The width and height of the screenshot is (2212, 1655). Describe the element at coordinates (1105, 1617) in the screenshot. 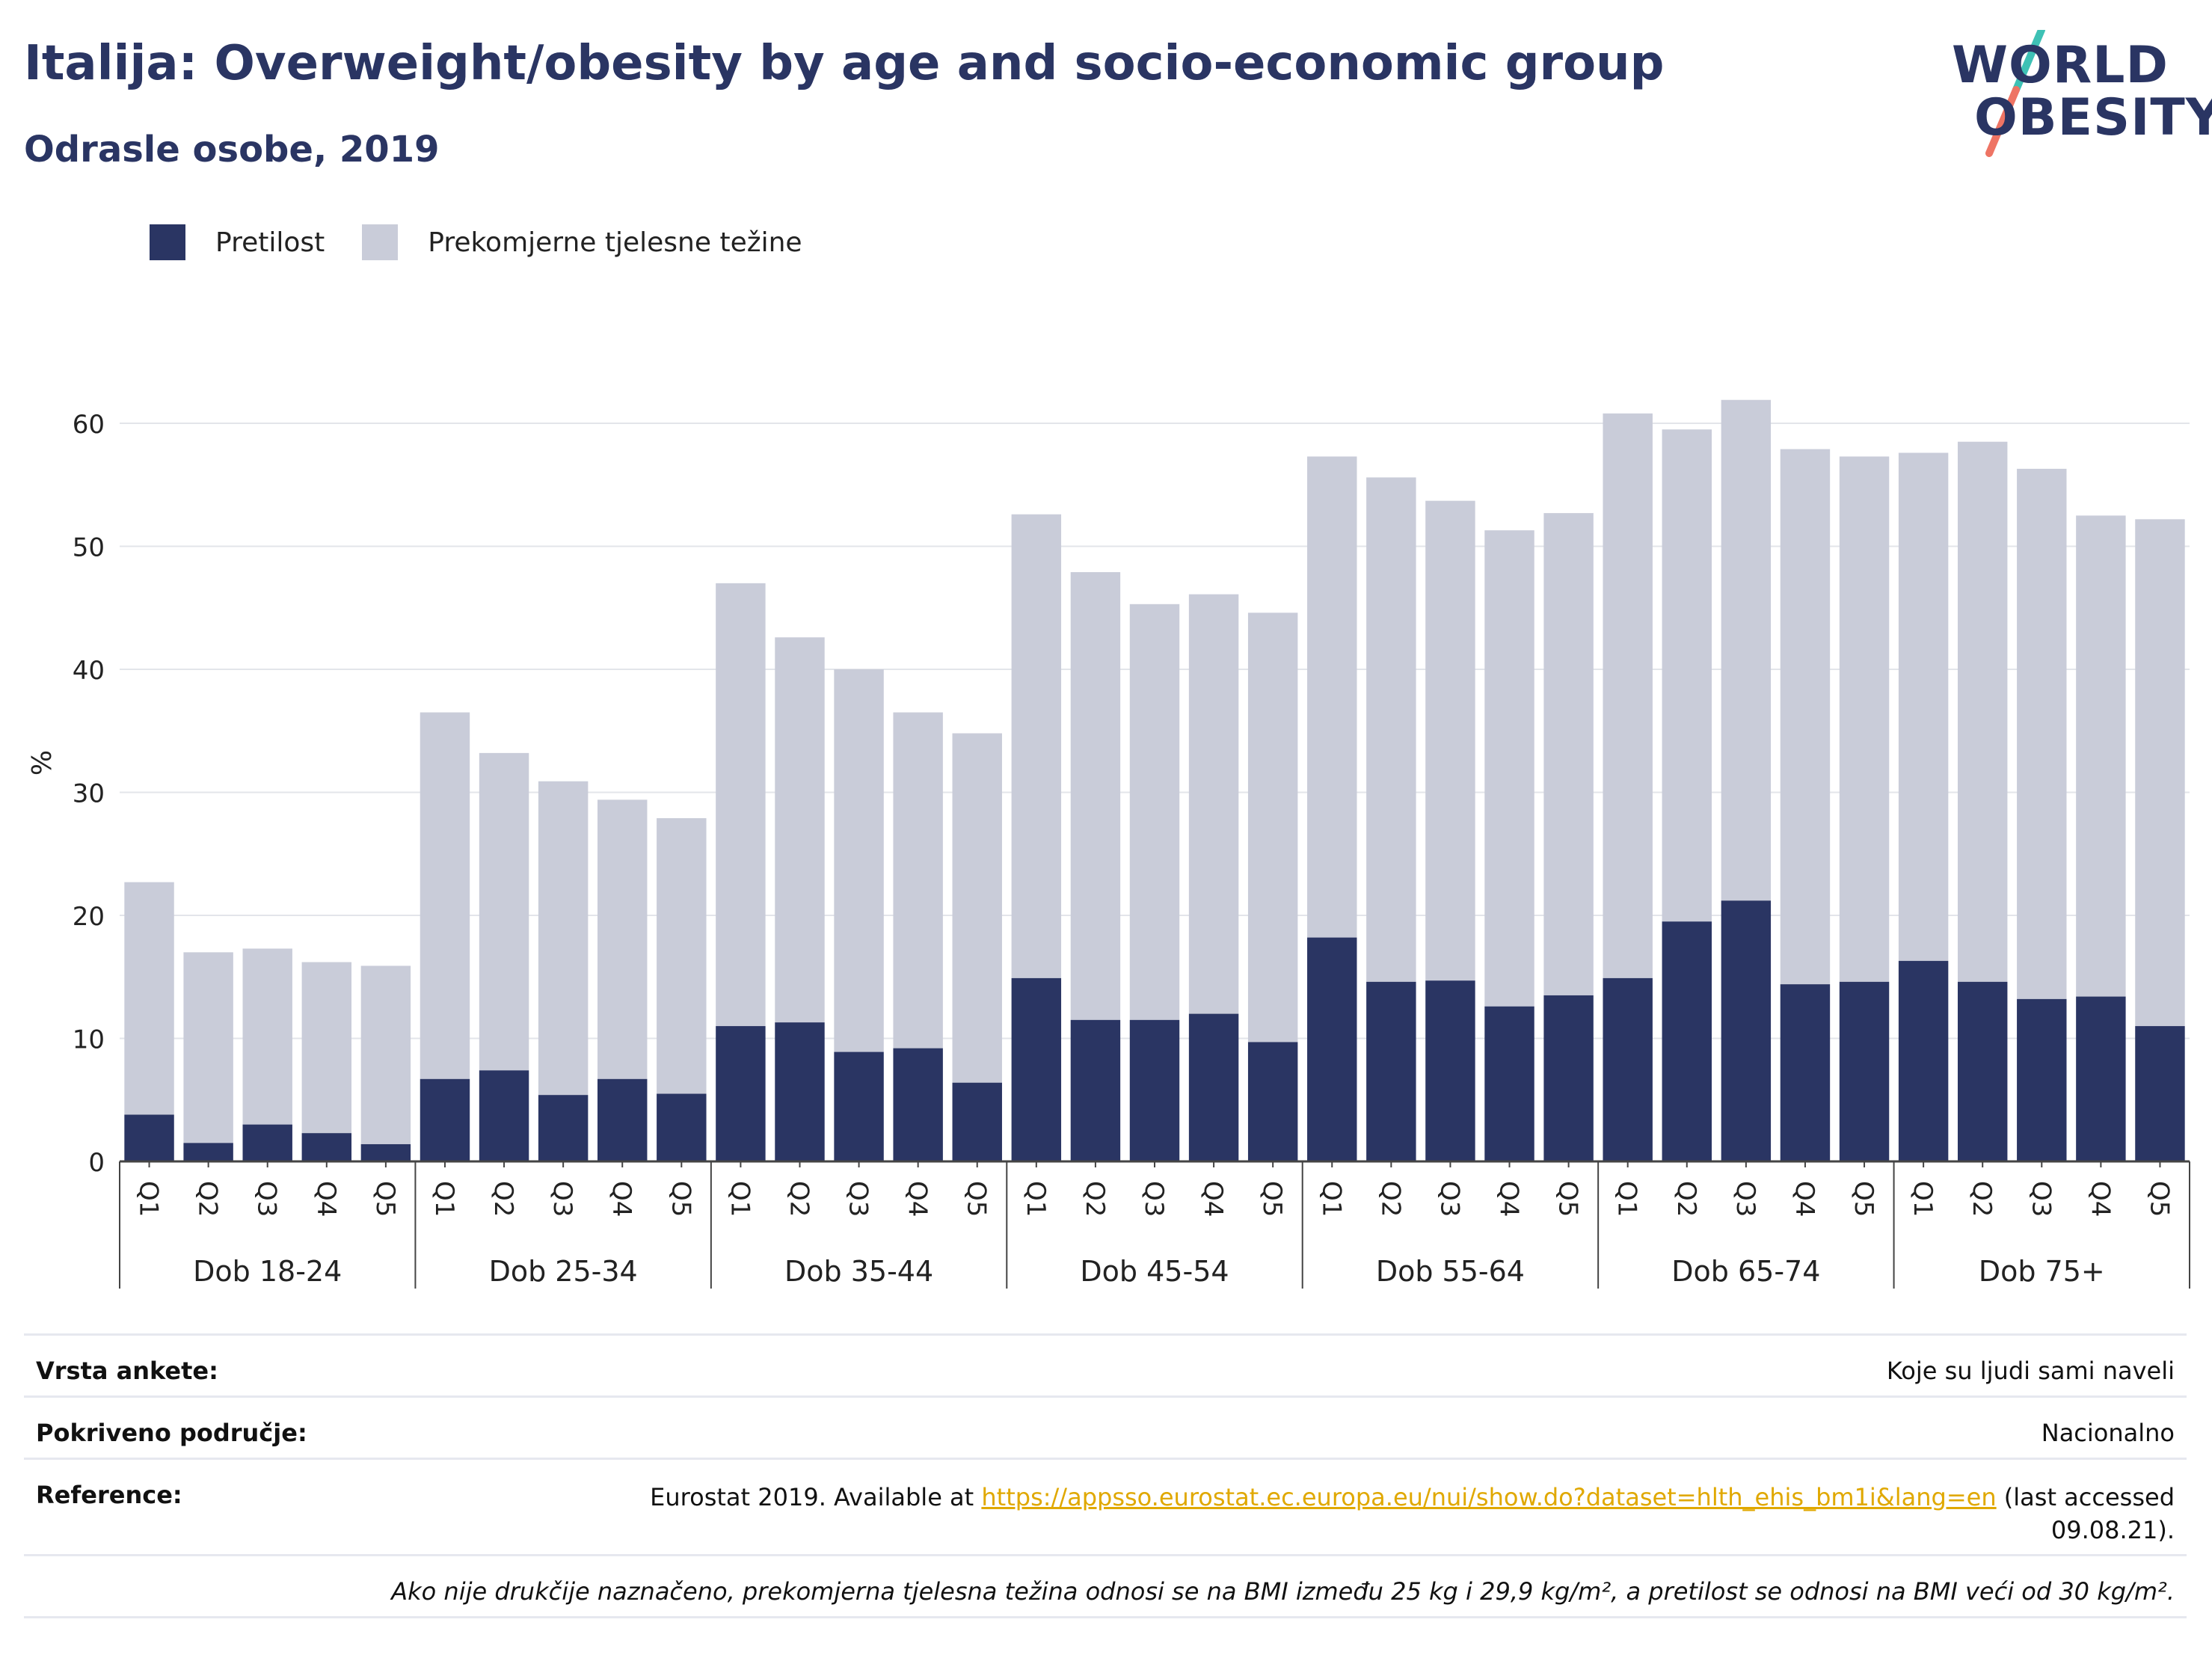

I see `meta-bottom-rule` at that location.